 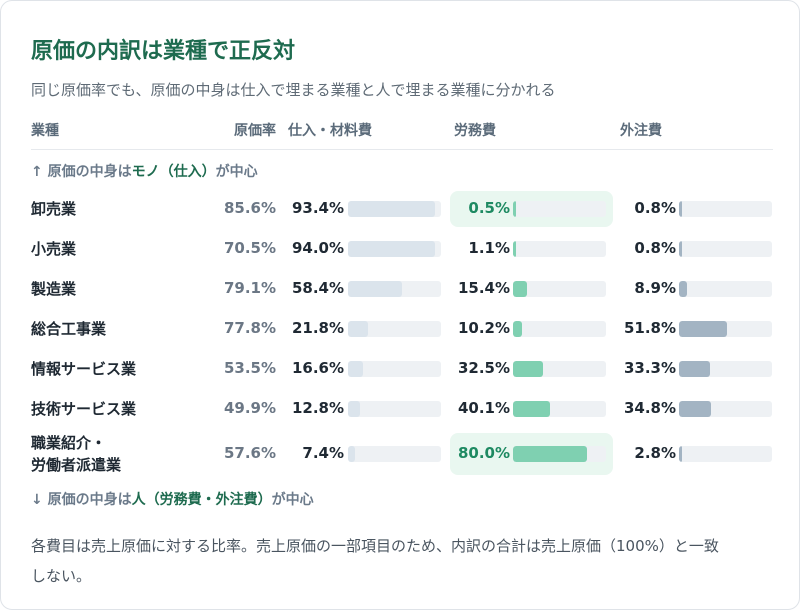 What do you see at coordinates (249, 208) in the screenshot?
I see `cost-ratio-value: 85.6%` at bounding box center [249, 208].